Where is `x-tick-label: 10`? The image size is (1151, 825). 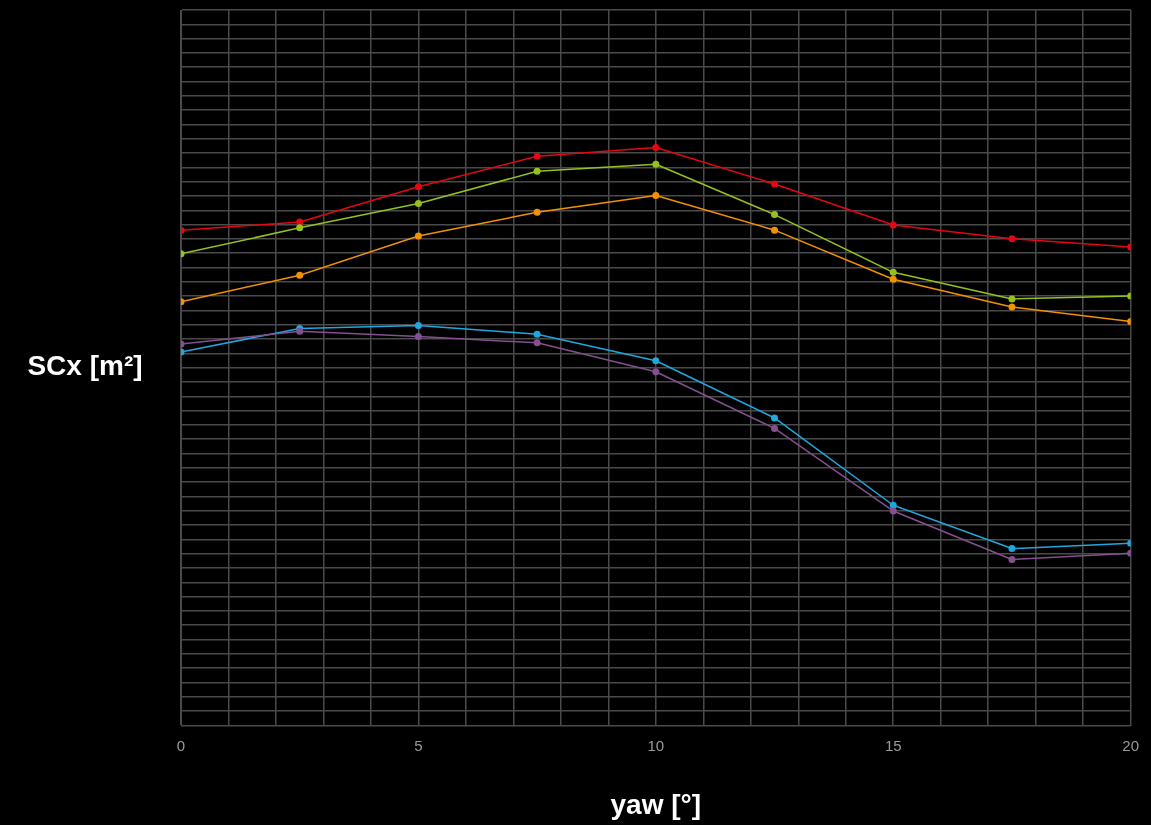
x-tick-label: 10 is located at coordinates (656, 745).